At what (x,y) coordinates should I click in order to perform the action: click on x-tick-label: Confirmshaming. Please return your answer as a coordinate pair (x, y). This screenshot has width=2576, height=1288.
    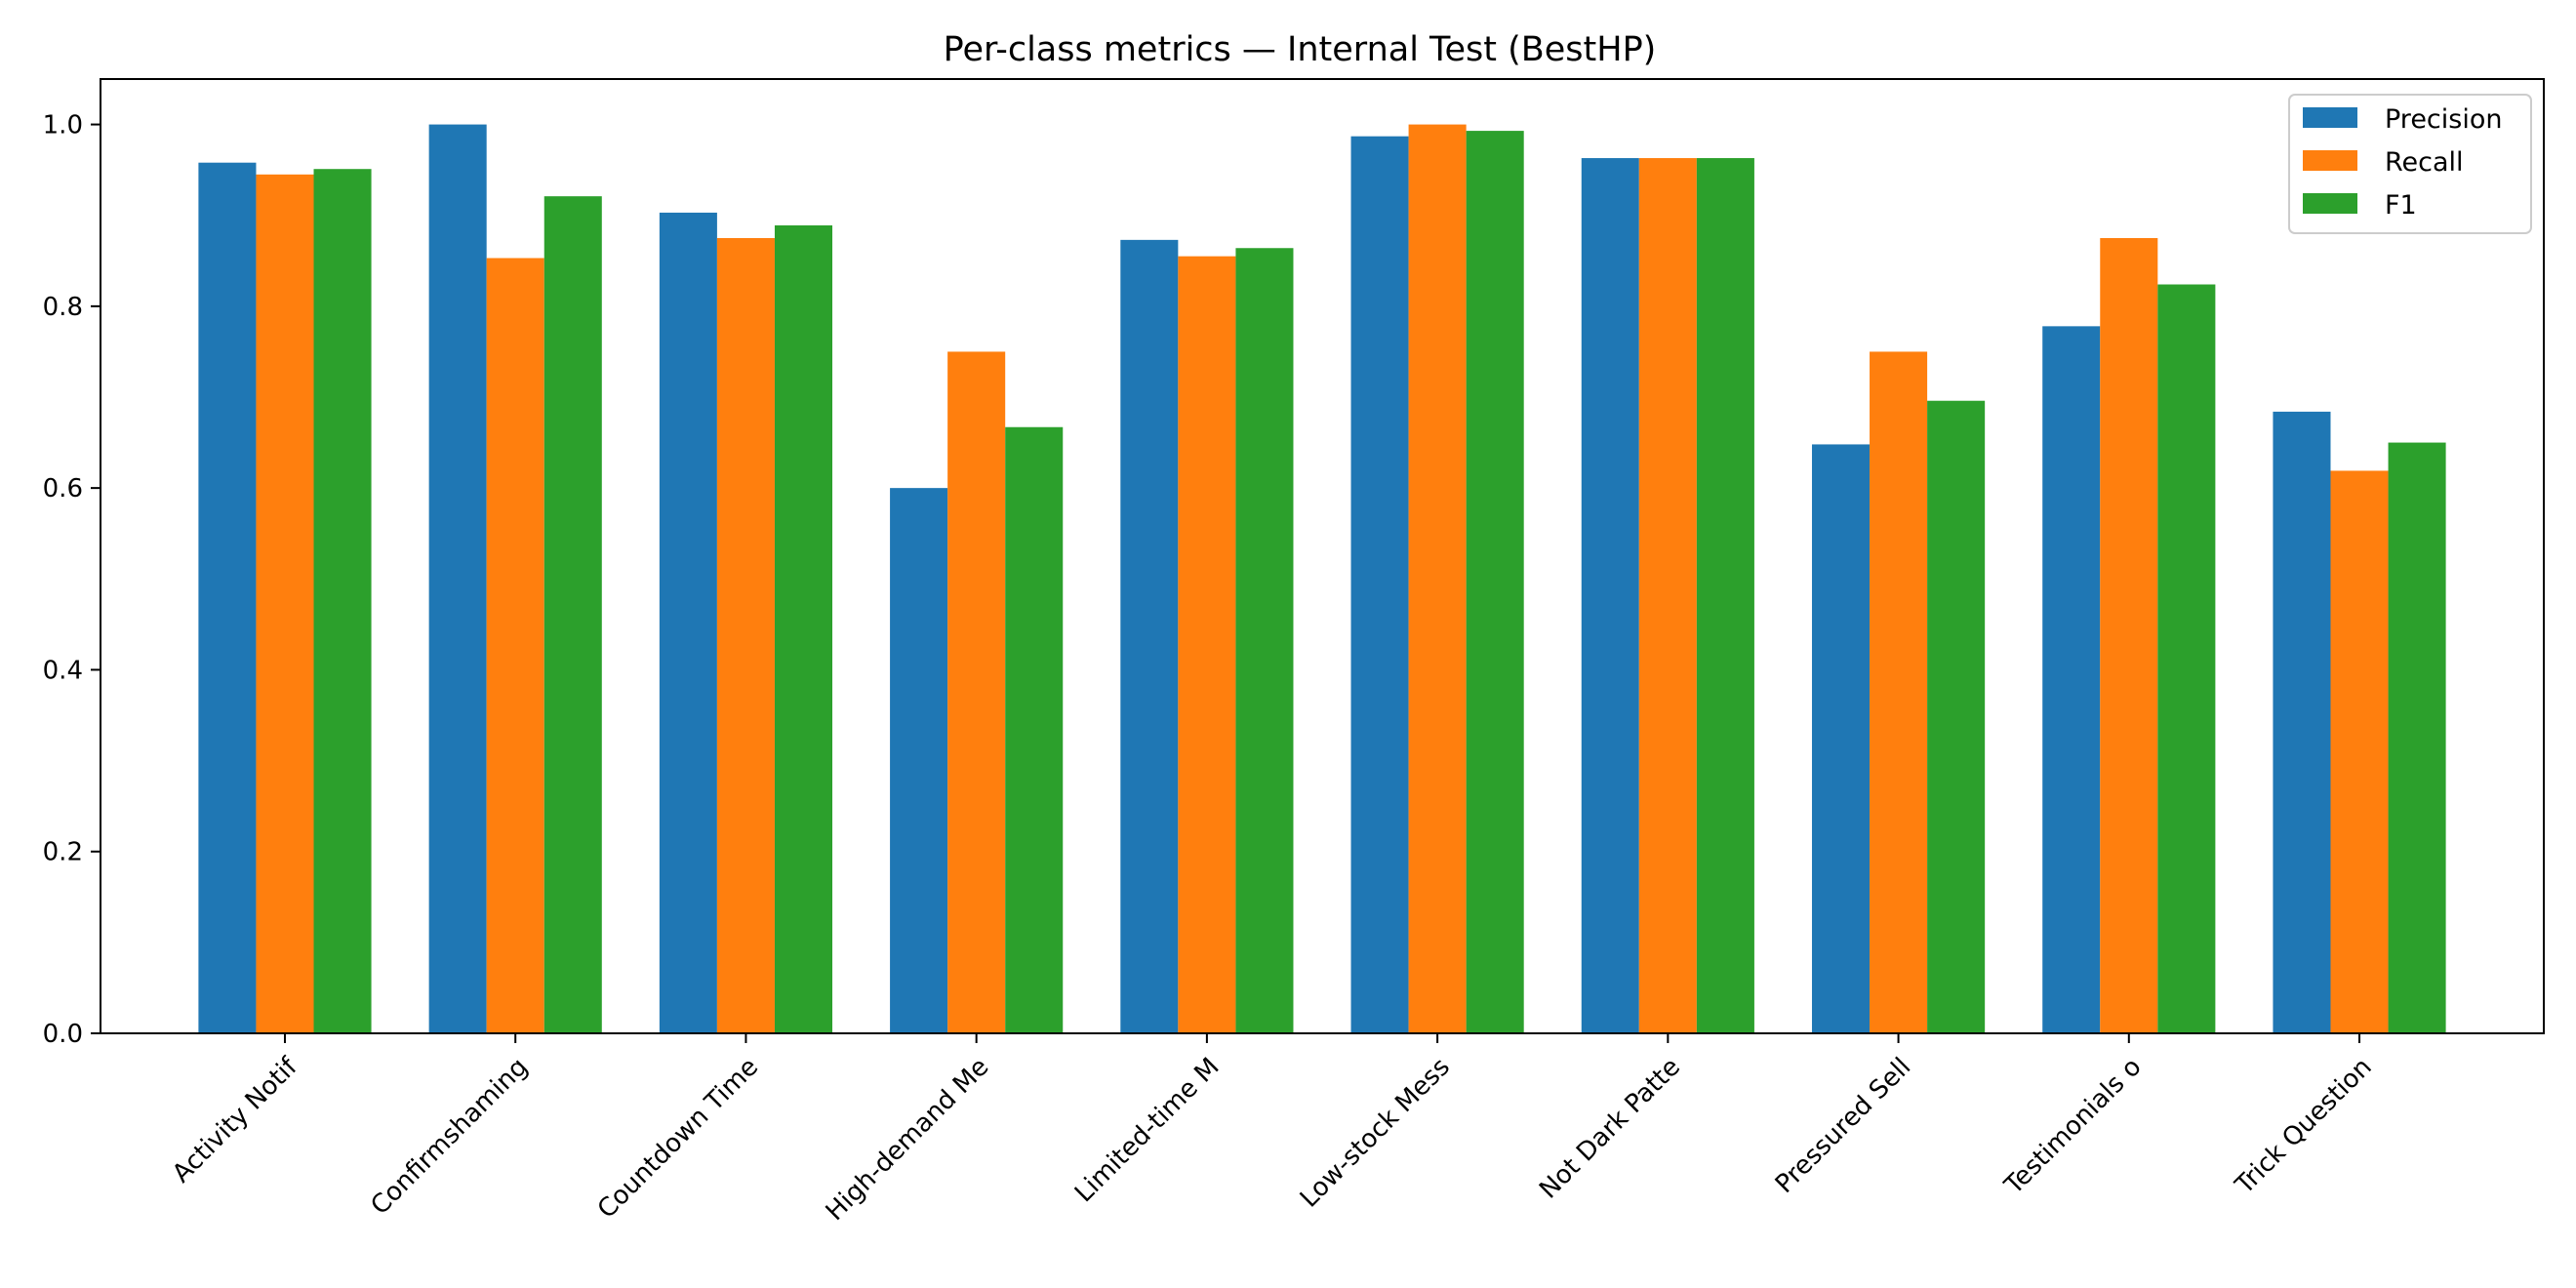
    Looking at the image, I should click on (449, 1137).